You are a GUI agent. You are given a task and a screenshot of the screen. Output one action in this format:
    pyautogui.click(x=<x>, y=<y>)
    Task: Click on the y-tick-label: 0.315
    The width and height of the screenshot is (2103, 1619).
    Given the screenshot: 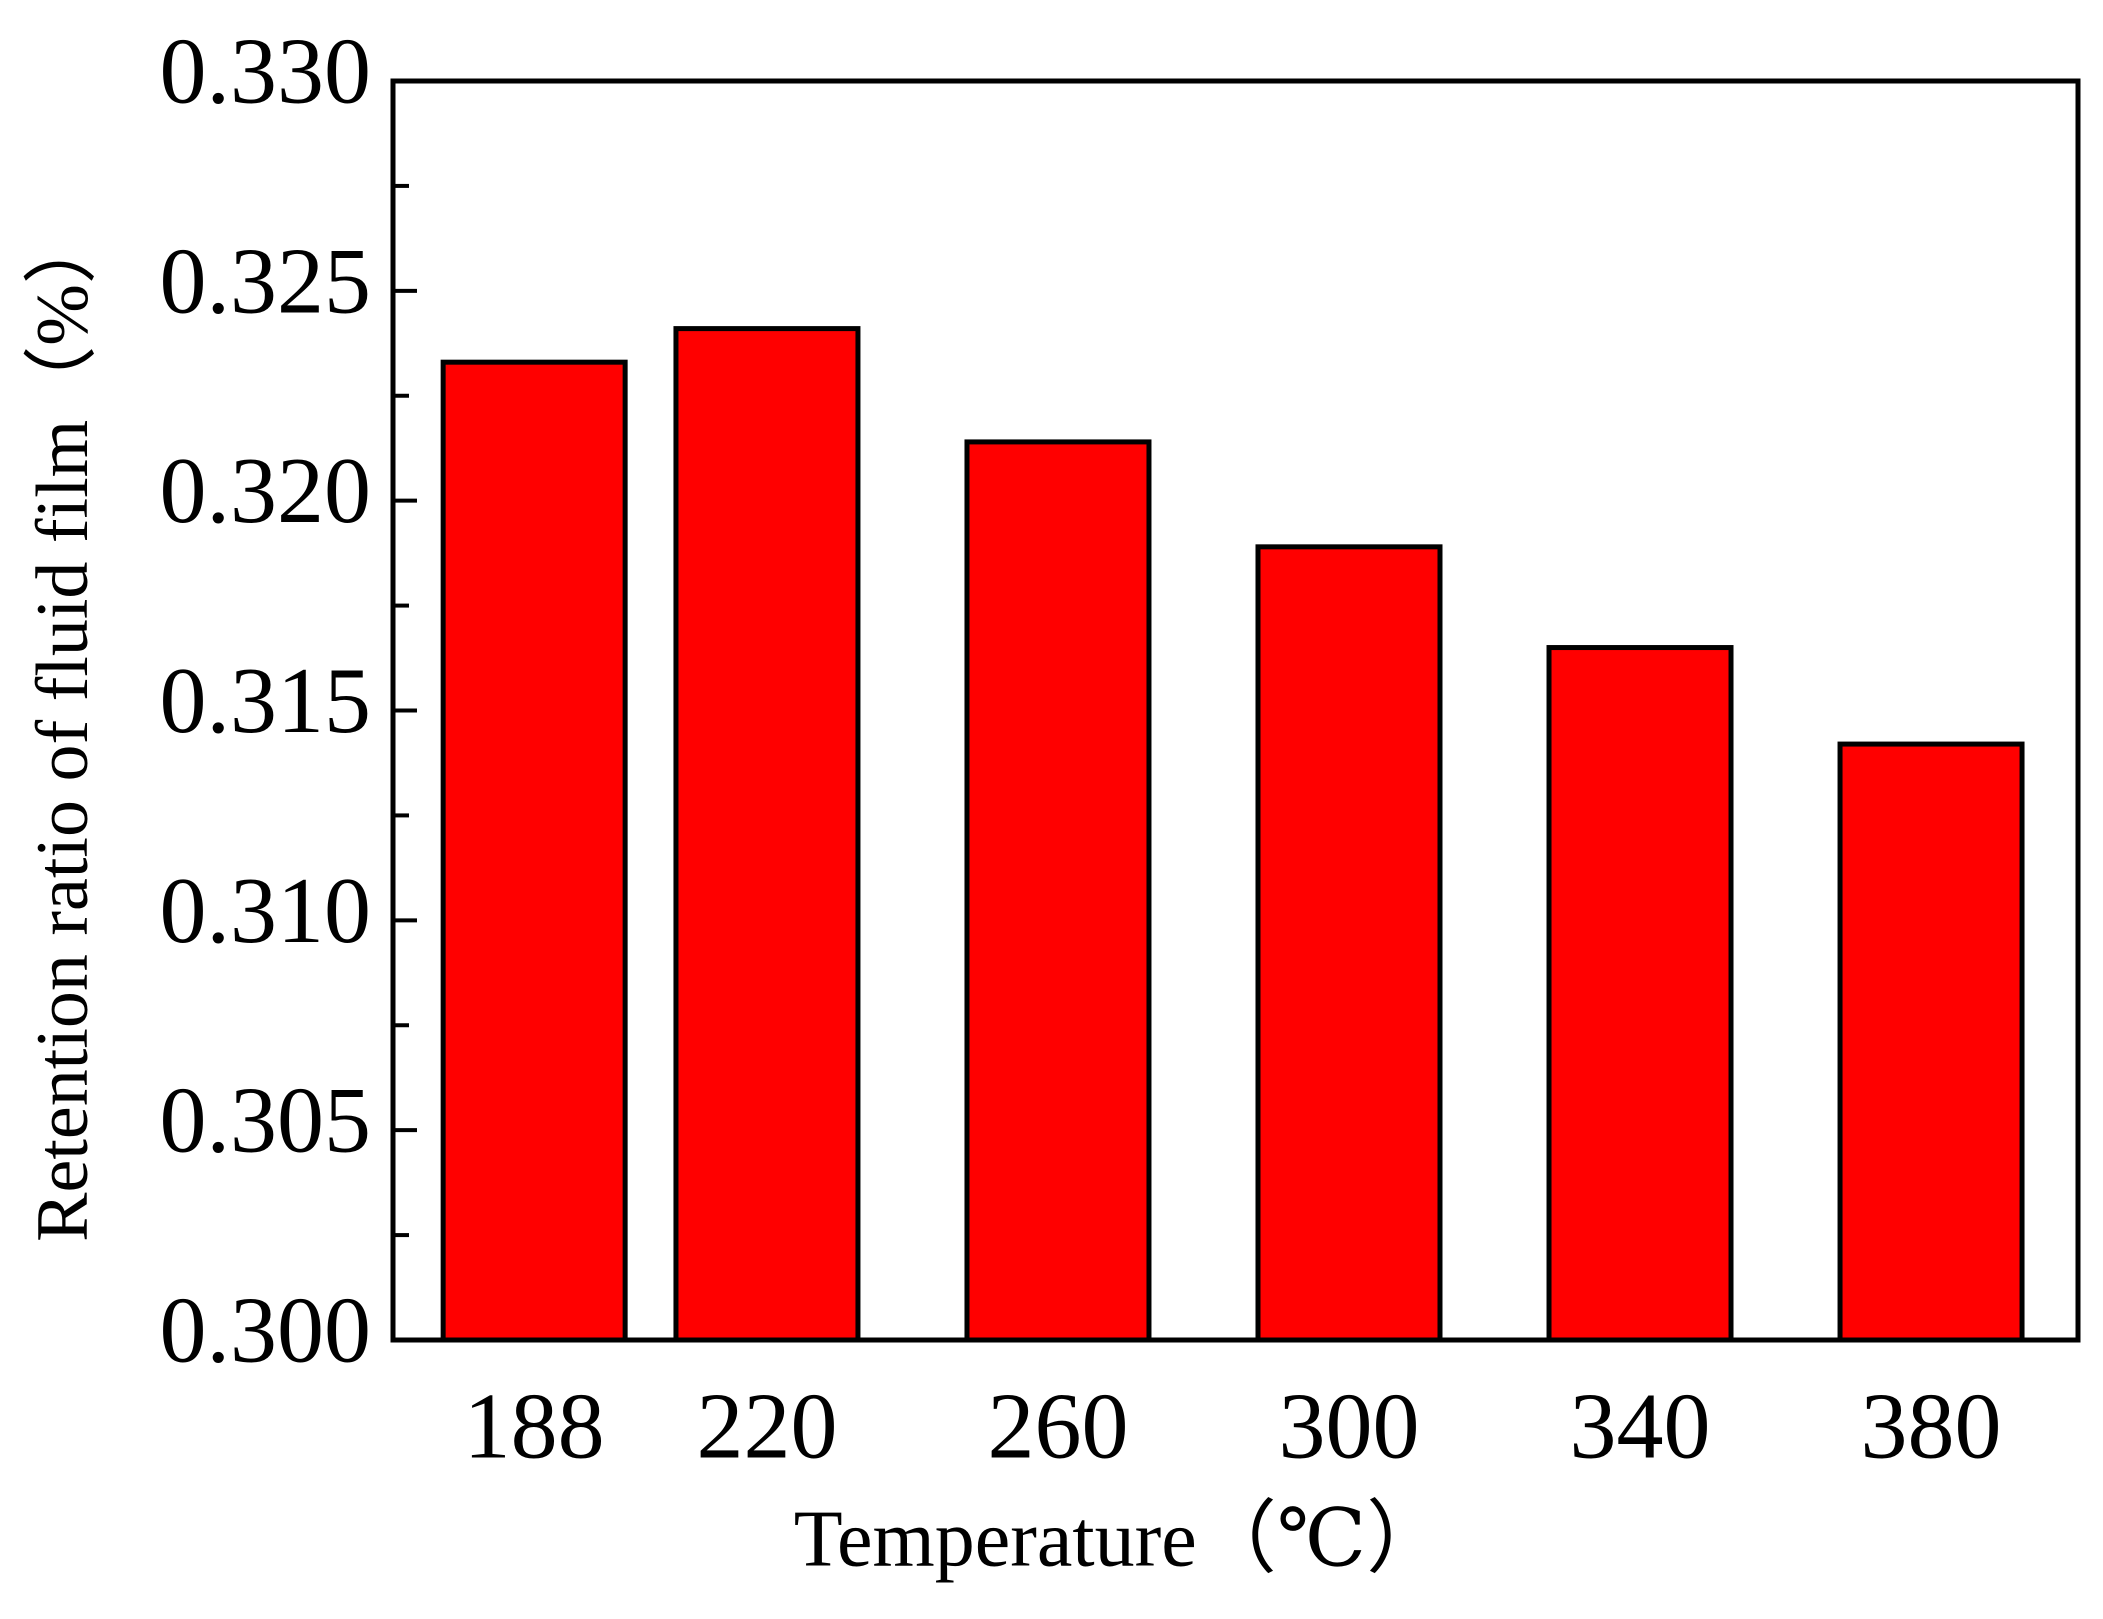 What is the action you would take?
    pyautogui.click(x=266, y=701)
    